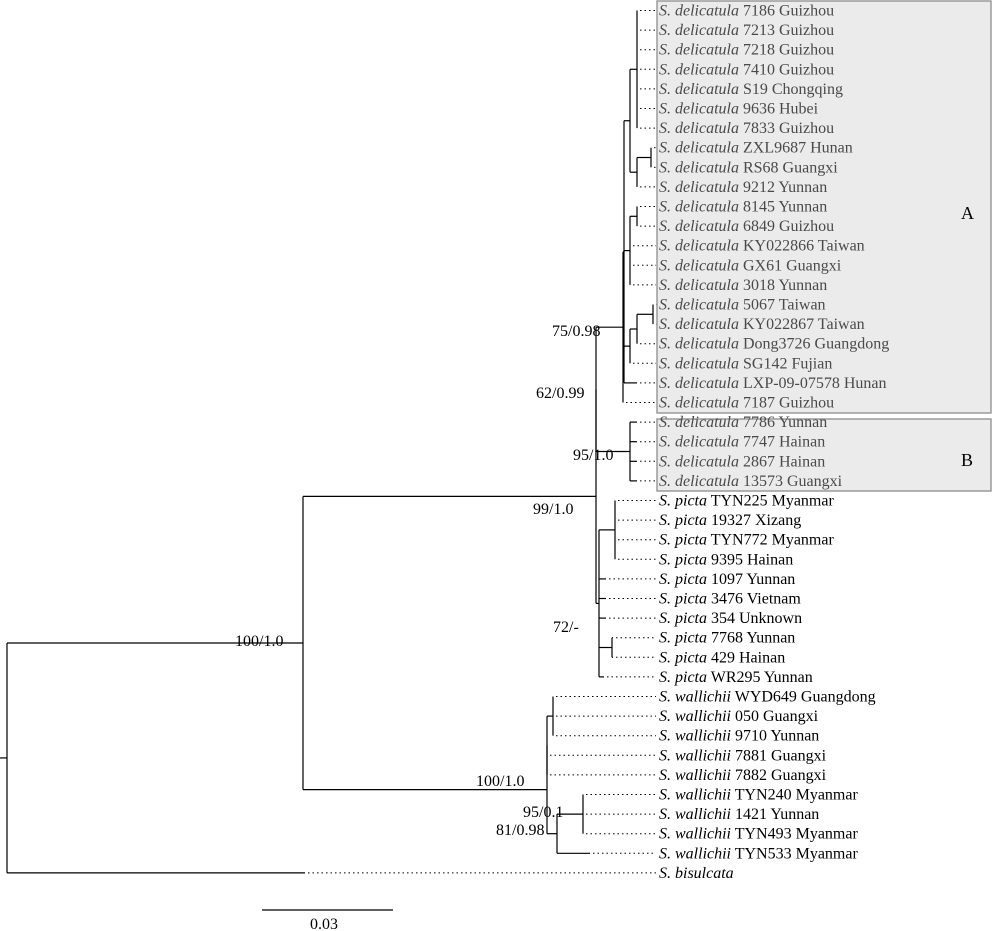  Describe the element at coordinates (743, 207) in the screenshot. I see `taxon-label: S. delicatula 8145 Yunnan` at that location.